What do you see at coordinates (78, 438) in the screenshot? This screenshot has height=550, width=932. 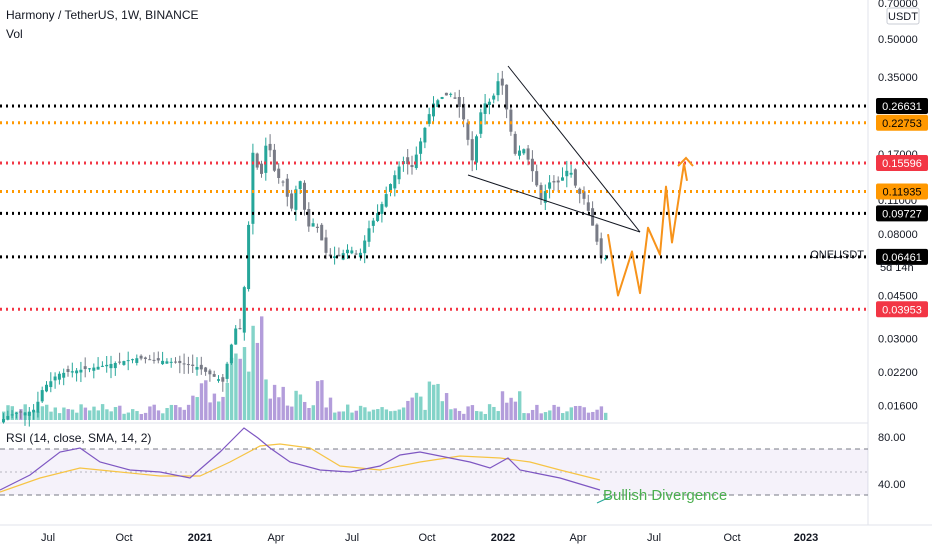 I see `rsi-indicator-label: RSI (14, close, SMA, 14, 2)` at bounding box center [78, 438].